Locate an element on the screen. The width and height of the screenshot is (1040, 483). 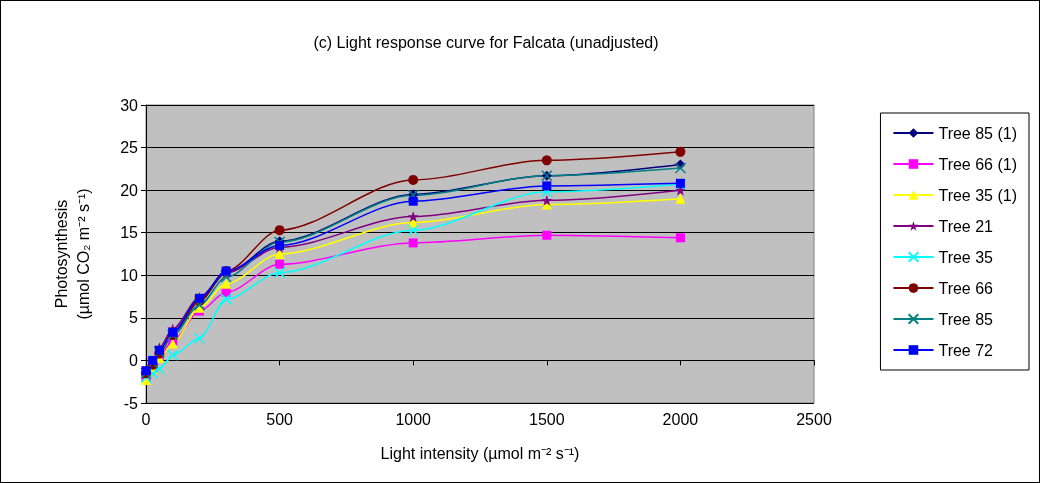
y-tick-label: 10 is located at coordinates (129, 275).